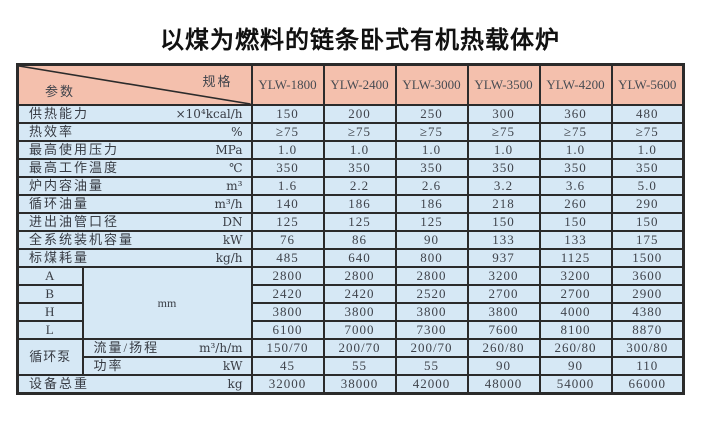 This screenshot has width=720, height=430. Describe the element at coordinates (431, 294) in the screenshot. I see `value-cell: 2520` at that location.